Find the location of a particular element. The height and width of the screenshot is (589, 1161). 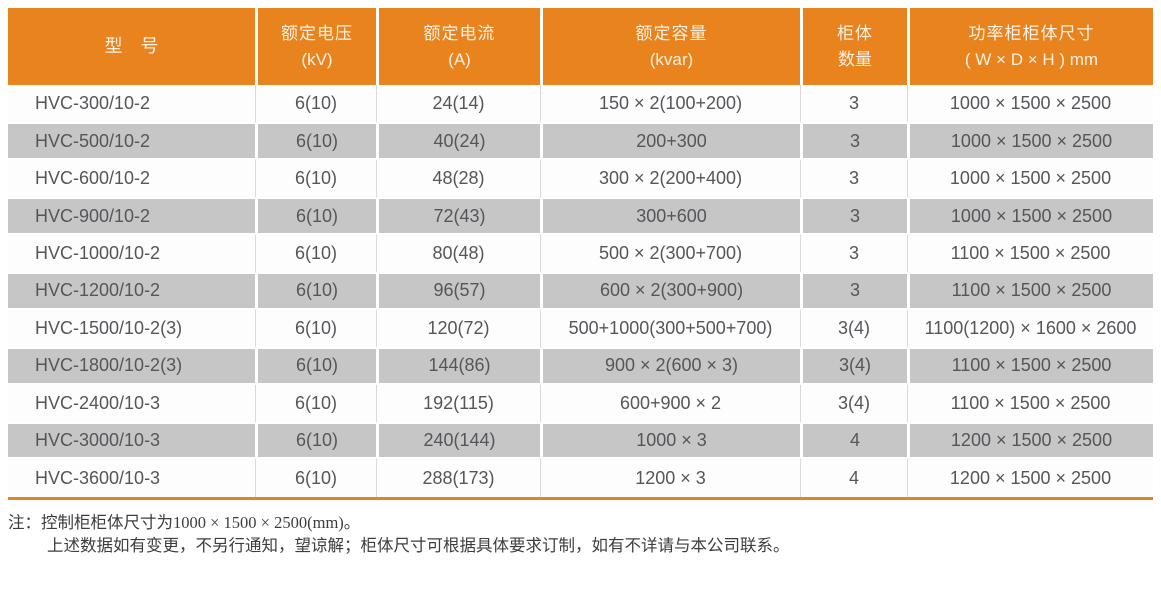

rated-capacity-cell: 1000 × 3 is located at coordinates (670, 440).